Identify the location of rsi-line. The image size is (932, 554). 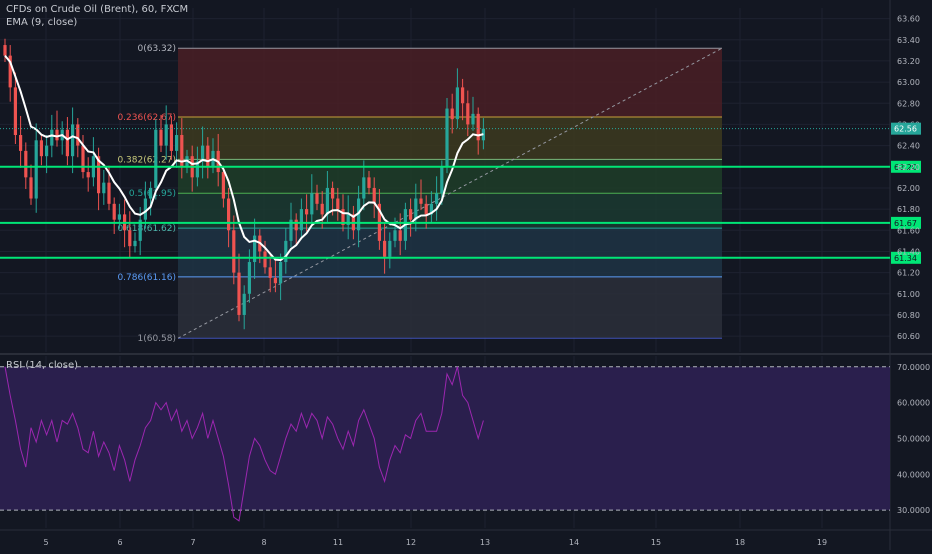
(244, 444).